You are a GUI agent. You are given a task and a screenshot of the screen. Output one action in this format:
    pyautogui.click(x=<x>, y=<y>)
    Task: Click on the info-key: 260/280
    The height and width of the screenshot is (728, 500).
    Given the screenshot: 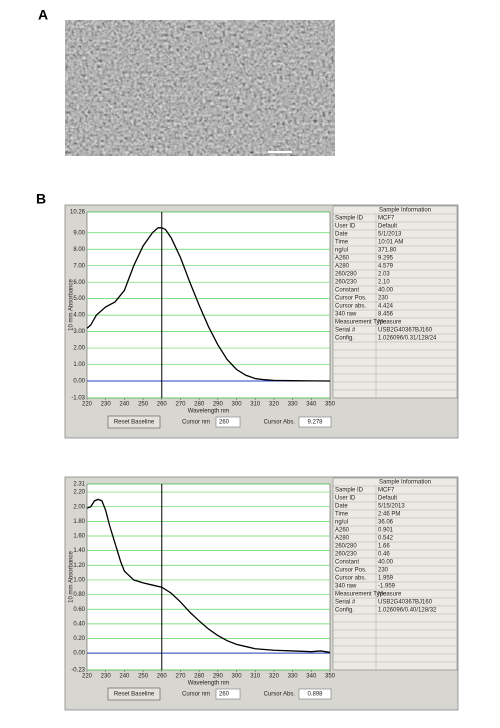 What is the action you would take?
    pyautogui.click(x=346, y=275)
    